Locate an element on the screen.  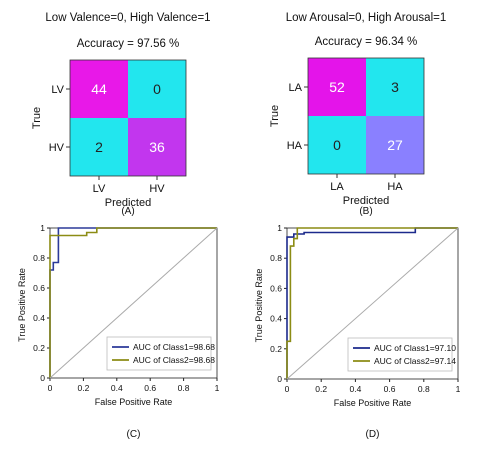
cm-x-tick-label: LV is located at coordinates (99, 189).